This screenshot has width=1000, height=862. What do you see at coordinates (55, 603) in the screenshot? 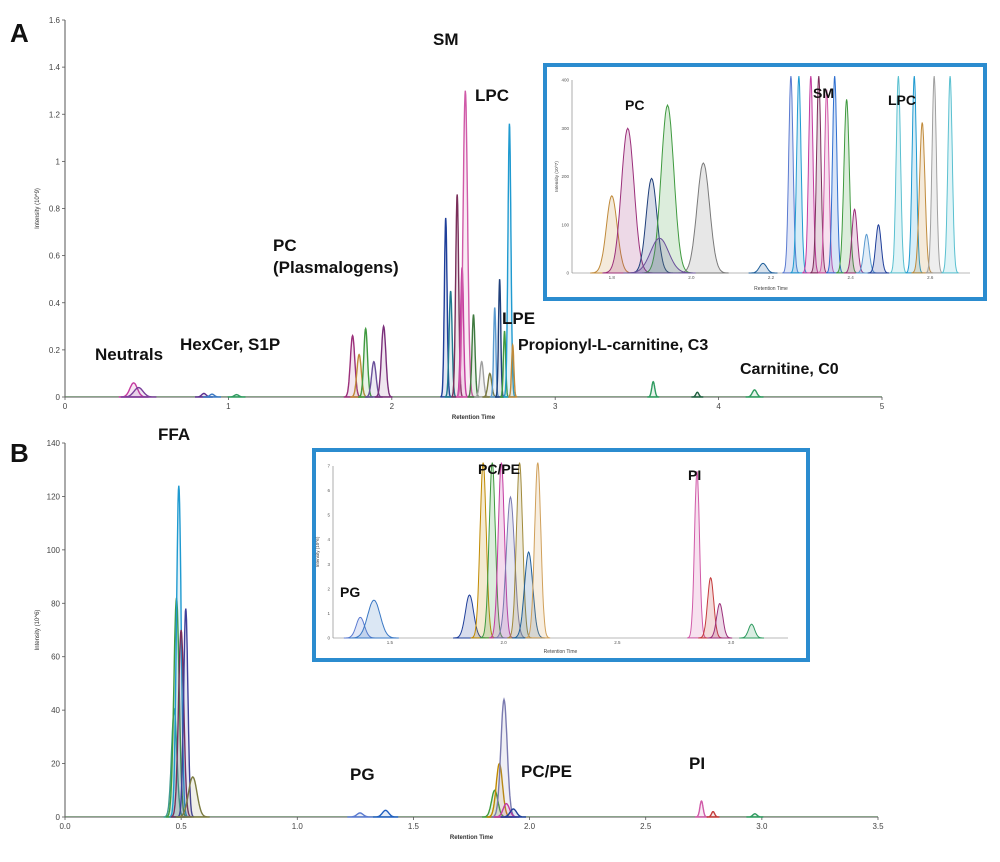
I see `y-tick-label: 80` at bounding box center [55, 603].